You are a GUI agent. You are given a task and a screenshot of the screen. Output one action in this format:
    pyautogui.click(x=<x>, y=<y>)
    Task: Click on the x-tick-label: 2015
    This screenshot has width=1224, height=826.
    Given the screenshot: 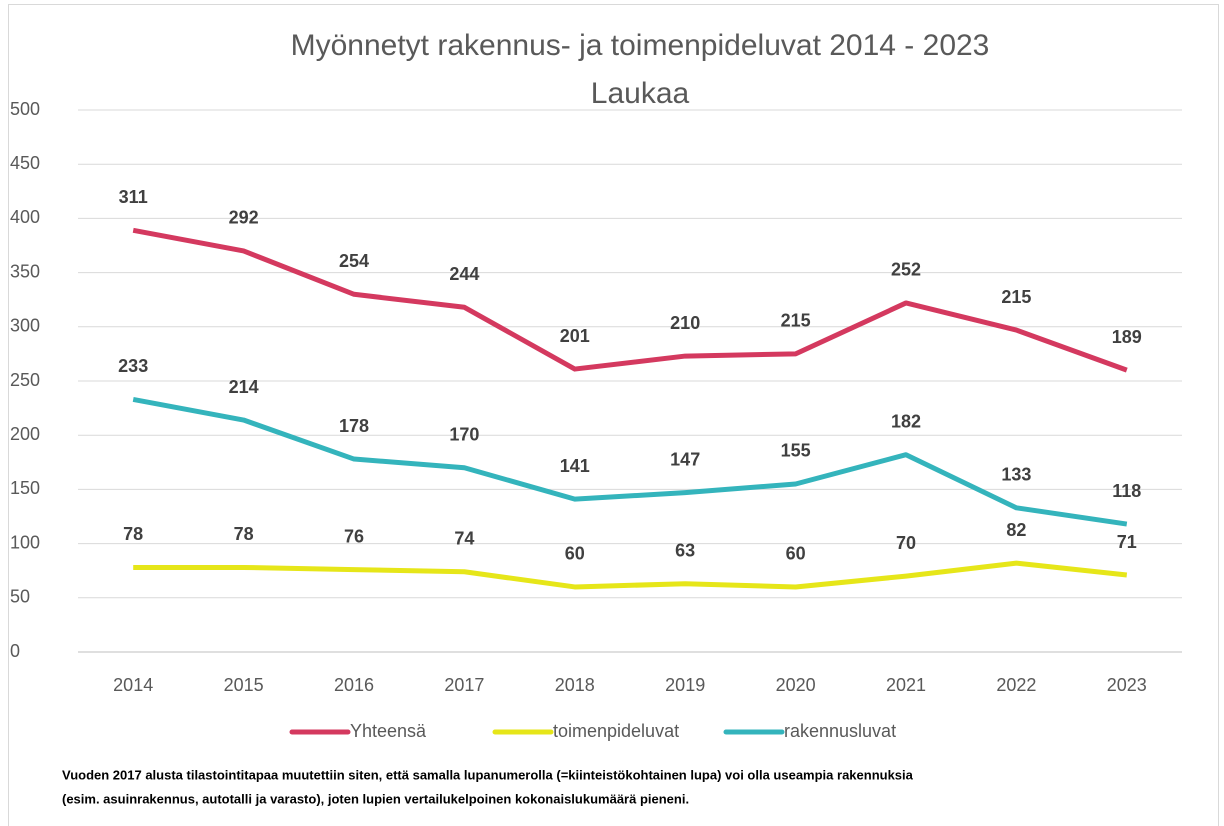 What is the action you would take?
    pyautogui.click(x=244, y=685)
    